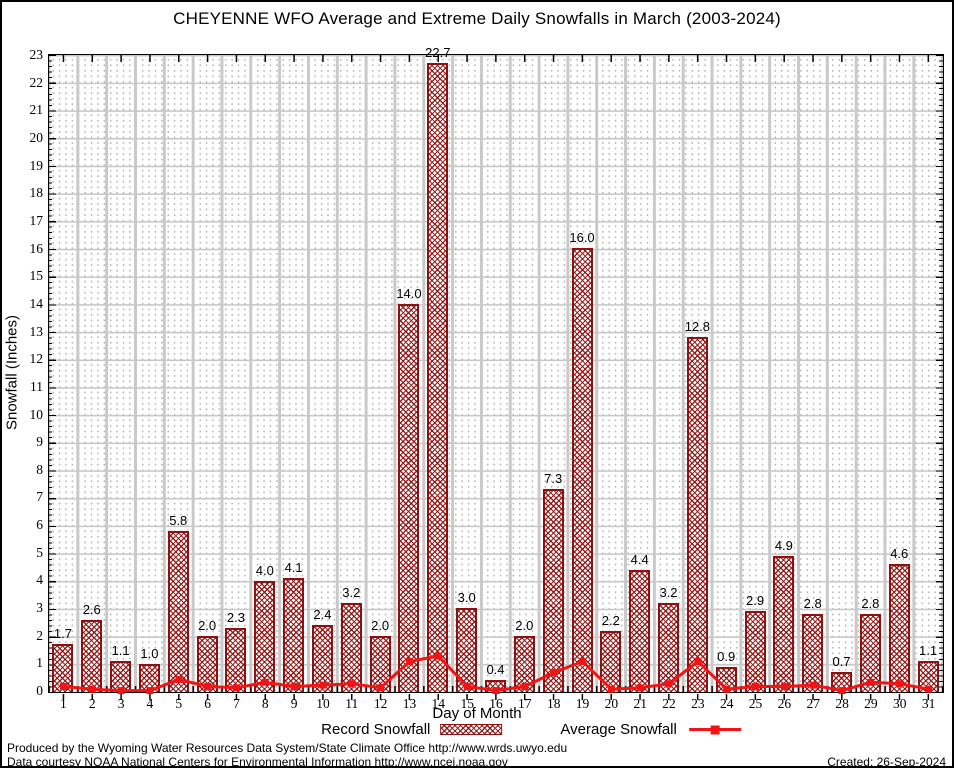 The image size is (954, 768). Describe the element at coordinates (783, 545) in the screenshot. I see `bar-value-day-26: 4.9` at that location.